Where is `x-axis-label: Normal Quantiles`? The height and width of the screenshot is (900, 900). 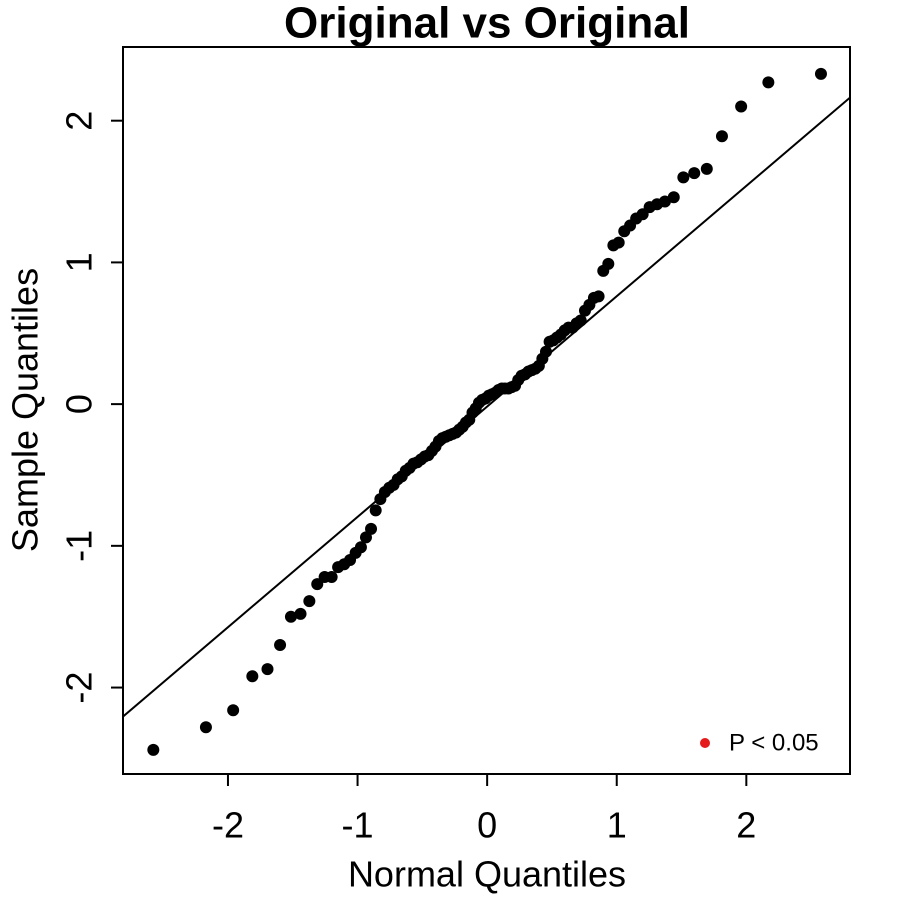
x-axis-label: Normal Quantiles is located at coordinates (487, 874).